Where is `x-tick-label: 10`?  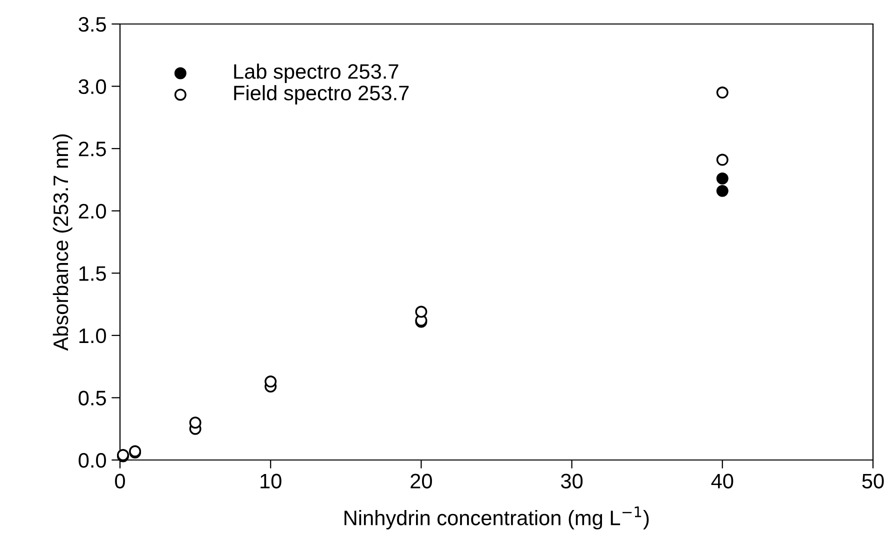 x-tick-label: 10 is located at coordinates (271, 481).